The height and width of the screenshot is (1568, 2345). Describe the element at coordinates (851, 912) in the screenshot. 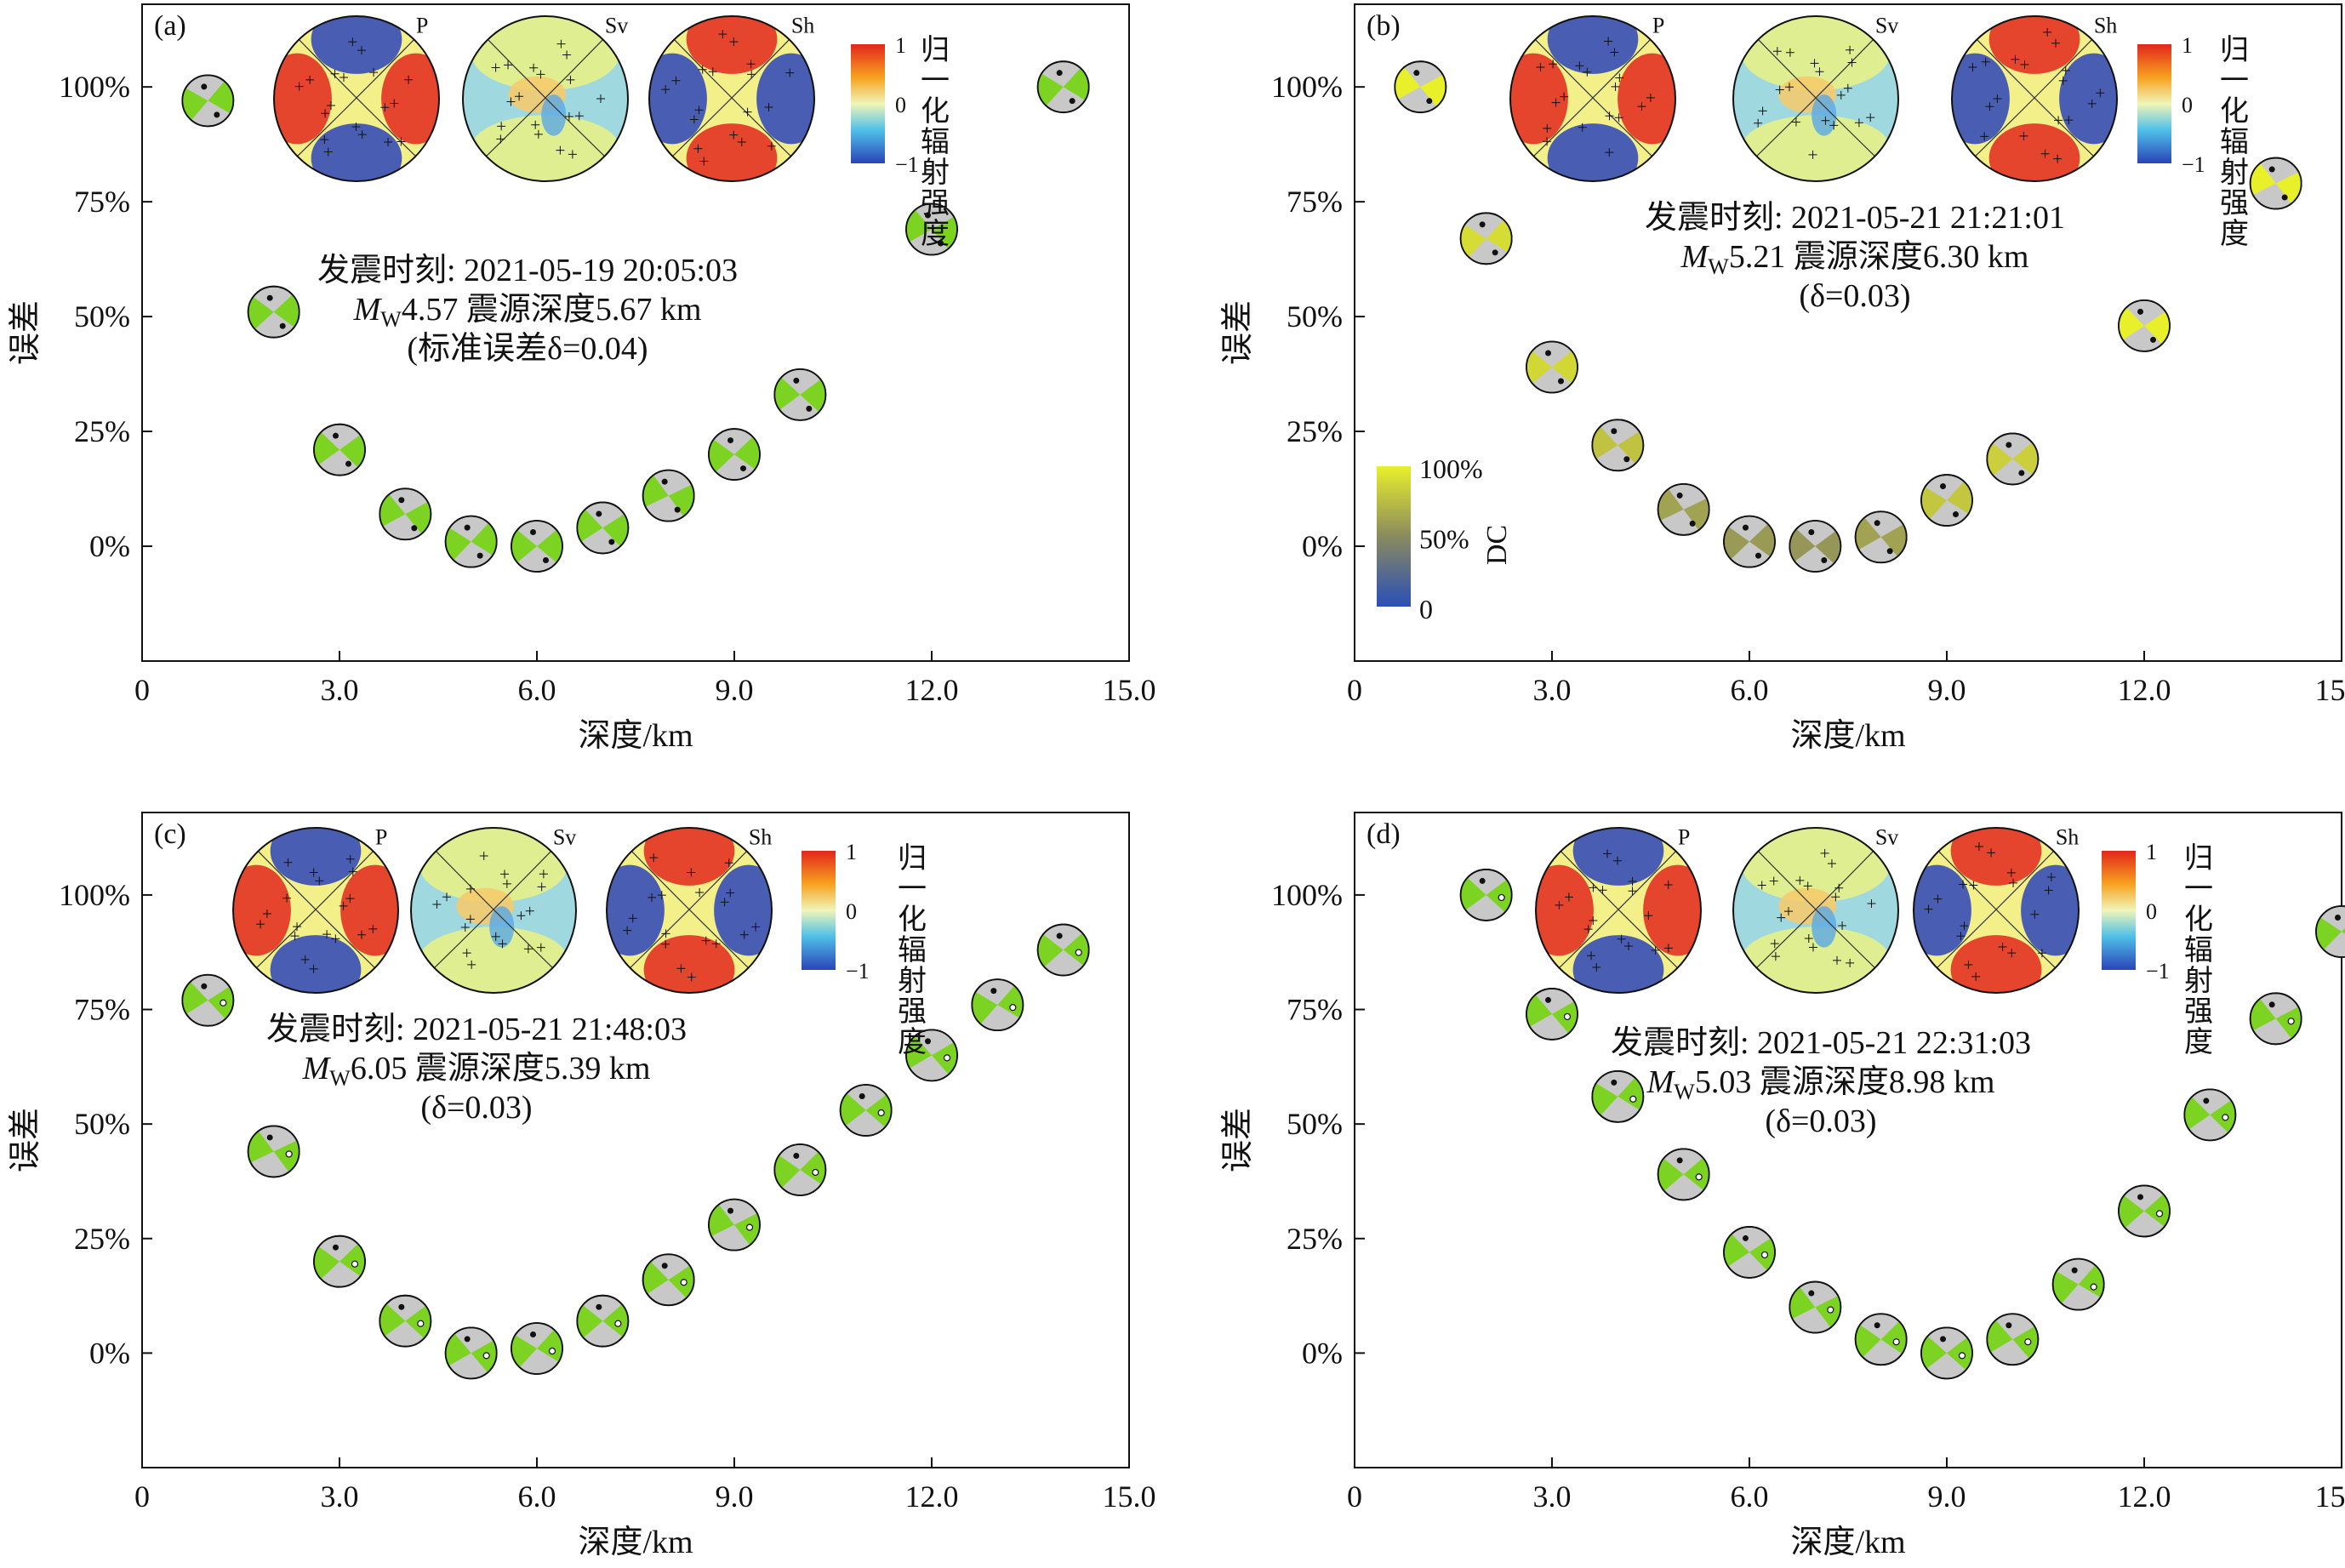

I see `colorbar-tick-label: 0` at that location.